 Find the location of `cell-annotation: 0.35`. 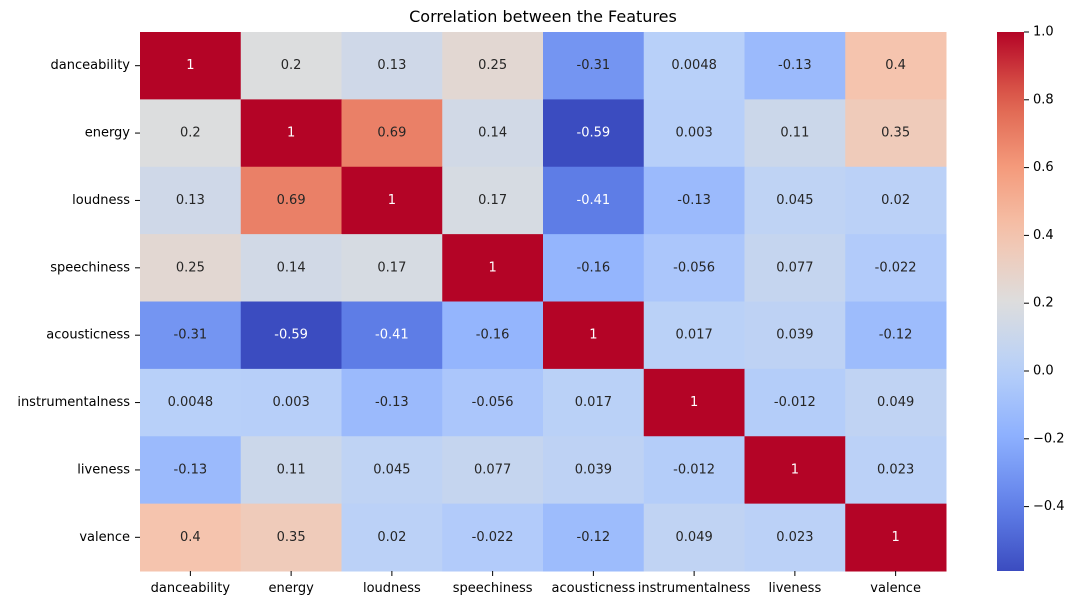

cell-annotation: 0.35 is located at coordinates (895, 133).